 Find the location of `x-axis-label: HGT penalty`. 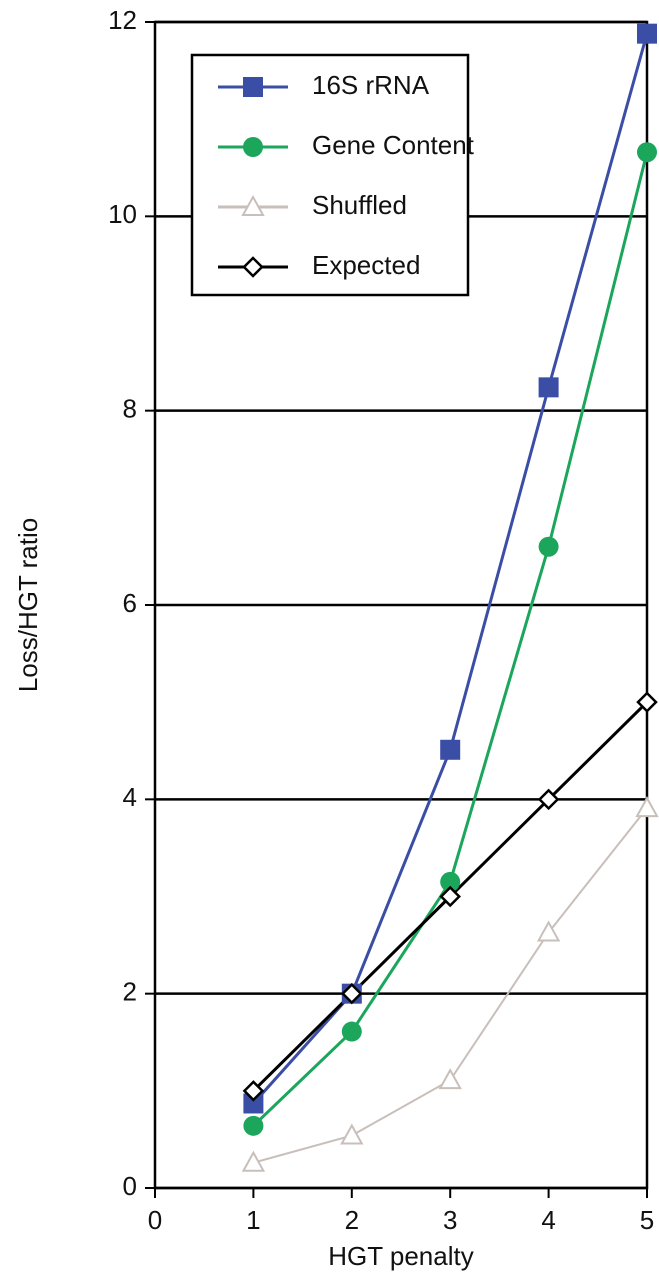

x-axis-label: HGT penalty is located at coordinates (400, 1256).